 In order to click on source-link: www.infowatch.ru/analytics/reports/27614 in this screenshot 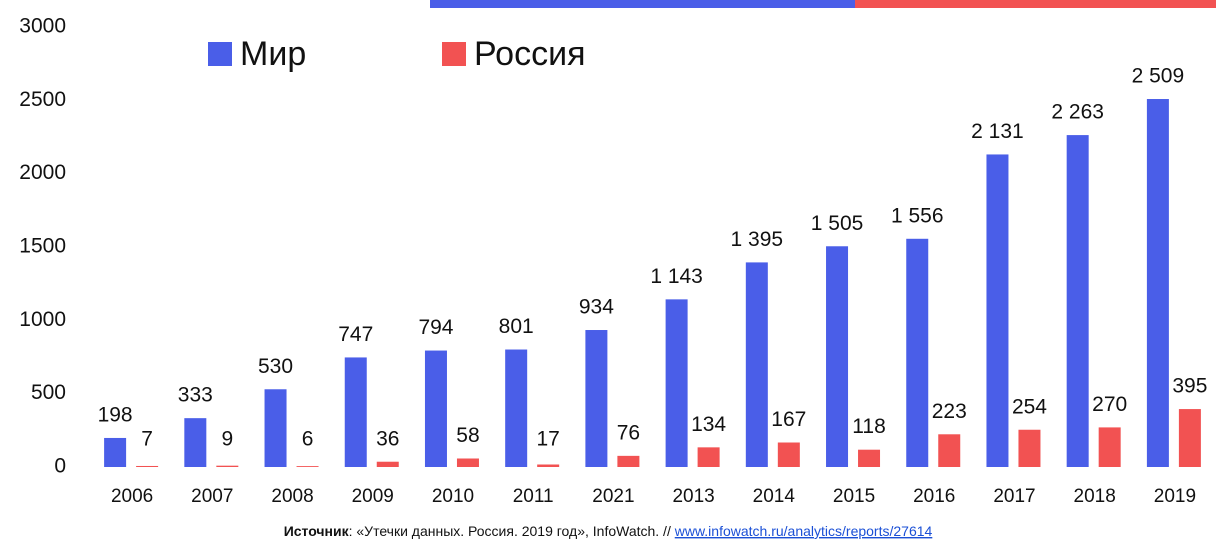, I will do `click(803, 531)`.